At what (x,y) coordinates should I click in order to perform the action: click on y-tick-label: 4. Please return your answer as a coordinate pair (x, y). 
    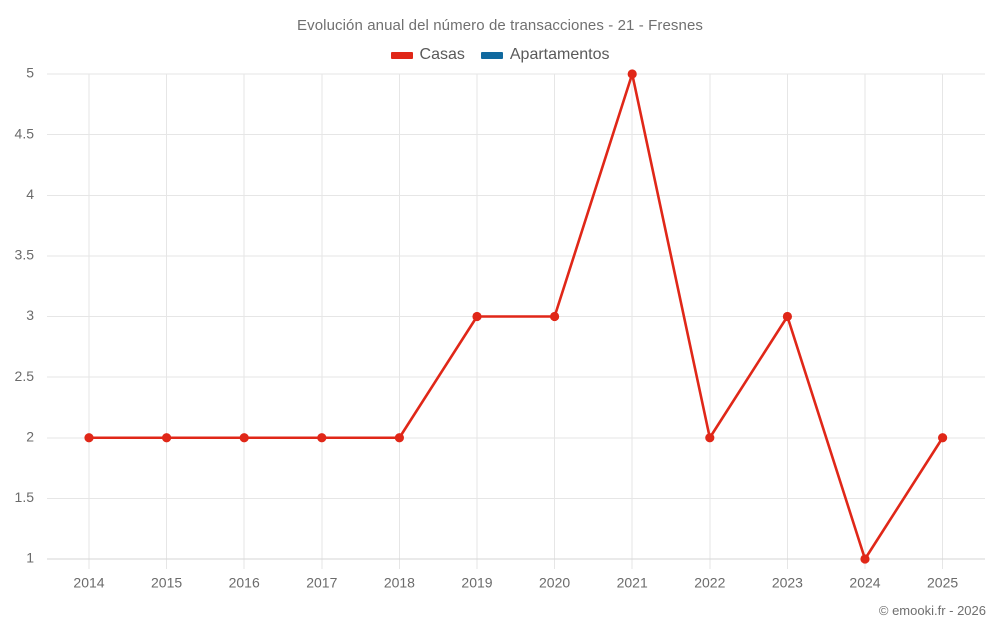
    Looking at the image, I should click on (30, 194).